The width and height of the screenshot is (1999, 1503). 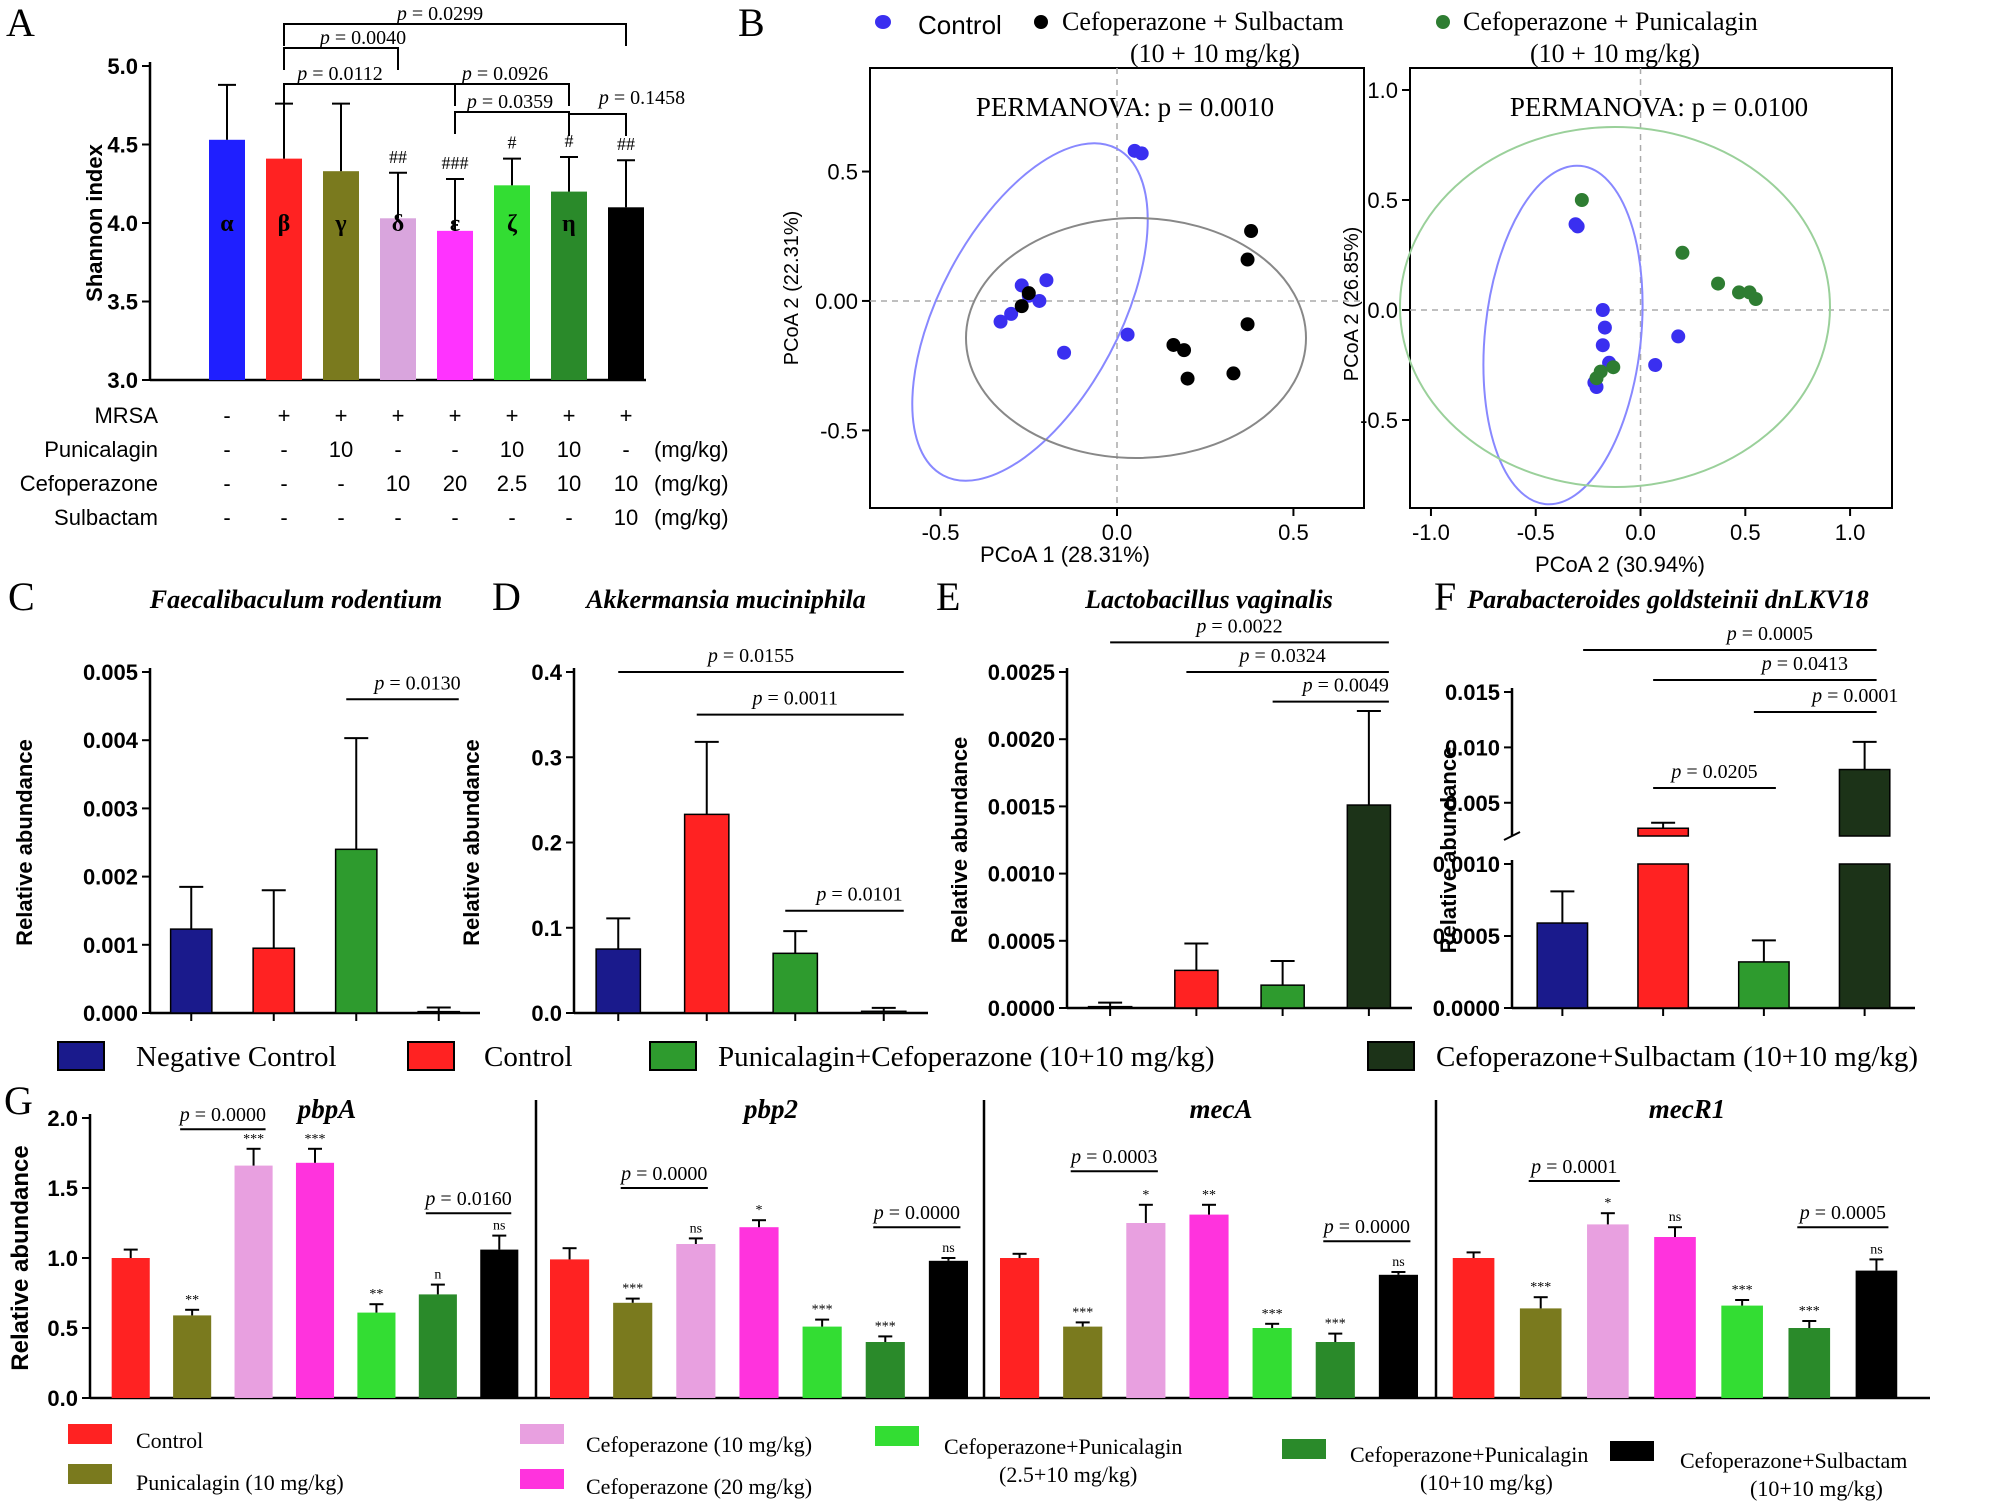 I want to click on panel-g-ytick-label: 2.0, so click(x=62, y=1118).